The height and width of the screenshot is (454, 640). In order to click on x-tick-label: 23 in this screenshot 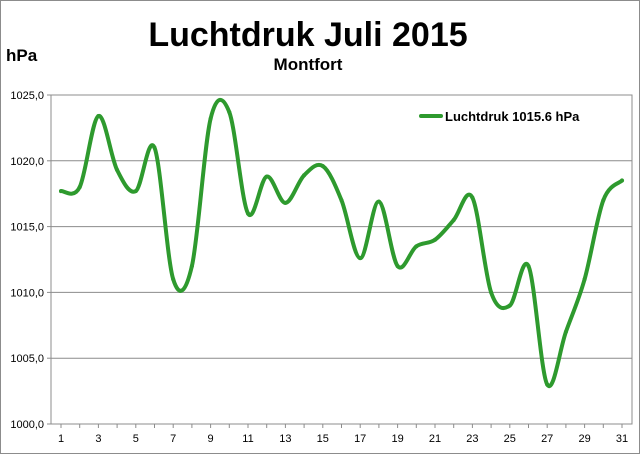, I will do `click(472, 439)`.